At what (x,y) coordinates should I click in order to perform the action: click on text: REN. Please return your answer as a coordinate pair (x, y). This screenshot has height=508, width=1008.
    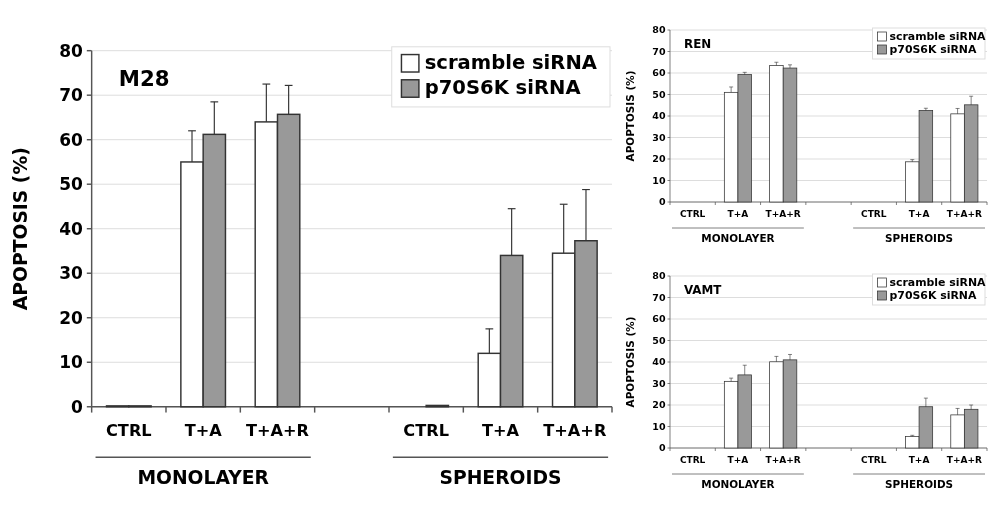
    Looking at the image, I should click on (698, 44).